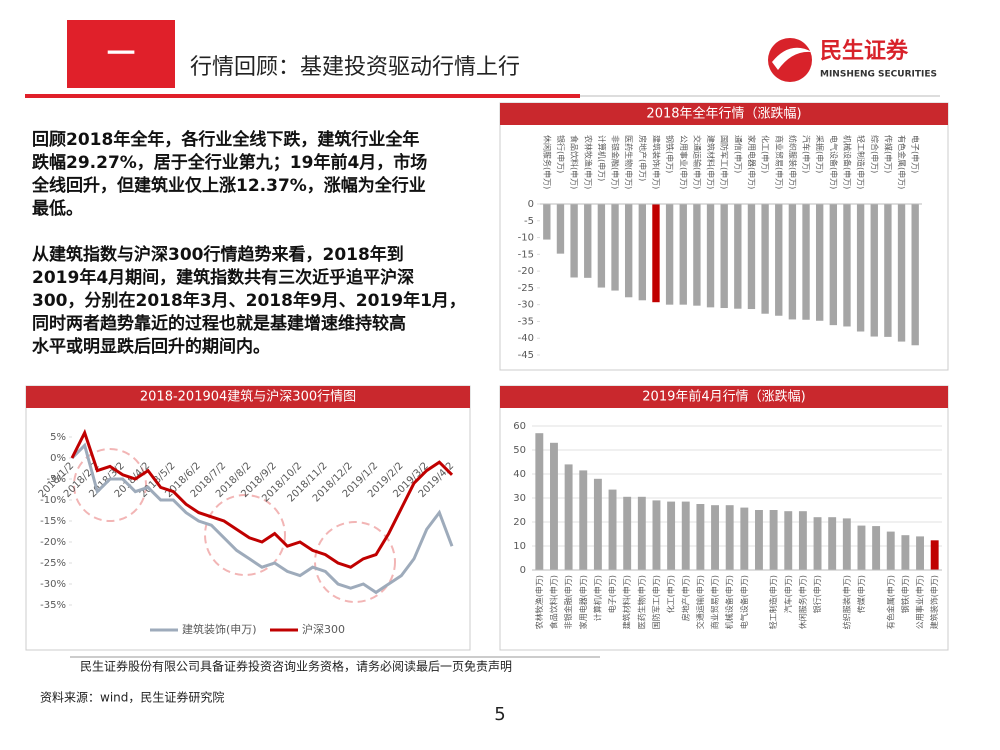  I want to click on highlight-circle, so click(245, 535).